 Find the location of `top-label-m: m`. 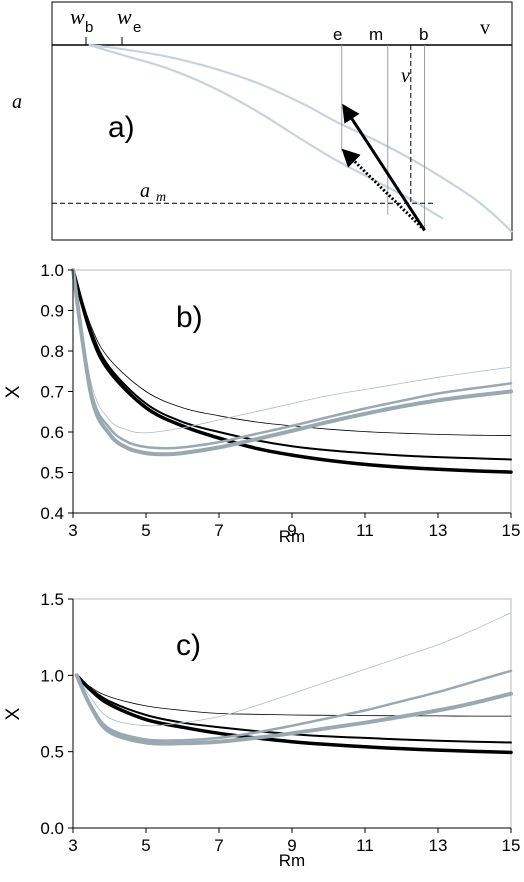

top-label-m: m is located at coordinates (376, 34).